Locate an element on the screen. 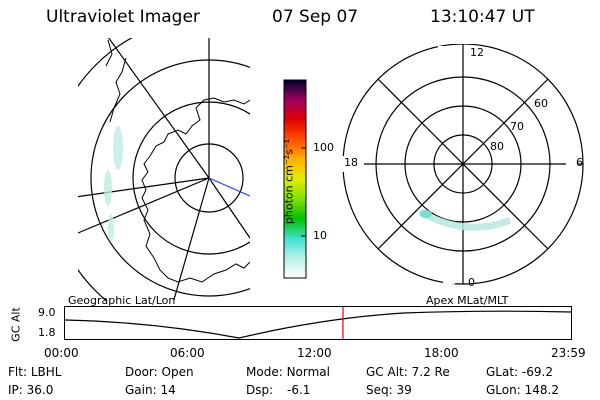 The width and height of the screenshot is (600, 400). timeline-ytick-label: 9.0 is located at coordinates (47, 312).